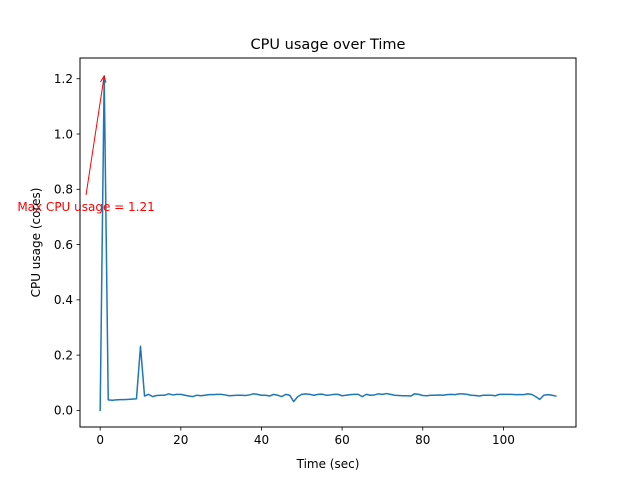 The height and width of the screenshot is (480, 640). Describe the element at coordinates (180, 440) in the screenshot. I see `x-tick-label: 20` at that location.